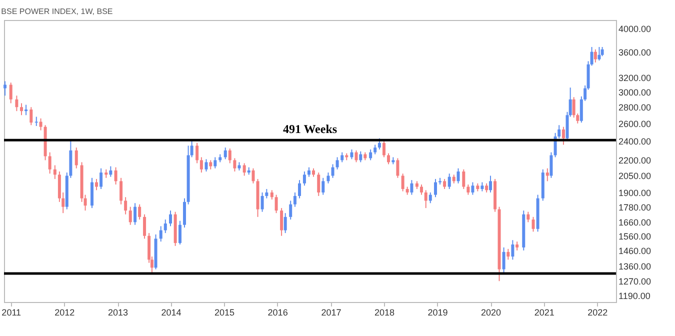 This screenshot has height=336, width=675. I want to click on y-tick-label: 1460.00, so click(635, 251).